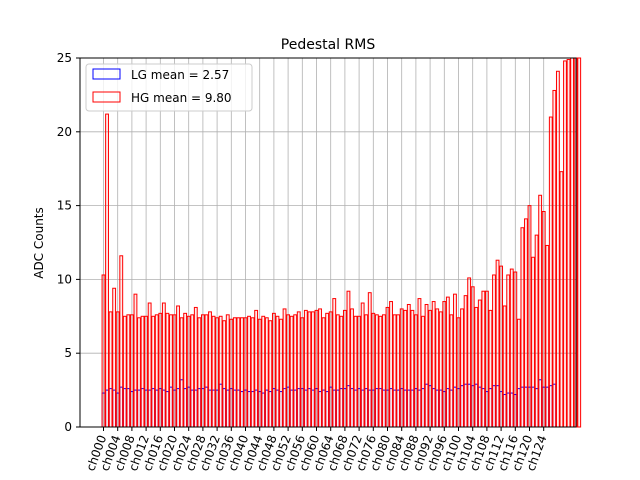 The width and height of the screenshot is (640, 480). I want to click on y-tick-label: 15, so click(64, 206).